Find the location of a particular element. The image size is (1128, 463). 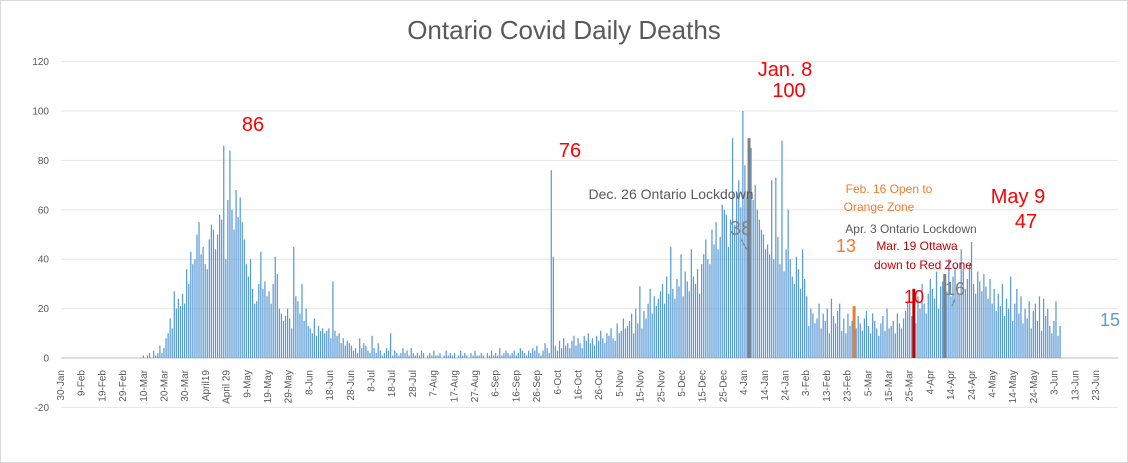

x-tick-label: 5-Nov is located at coordinates (620, 383).